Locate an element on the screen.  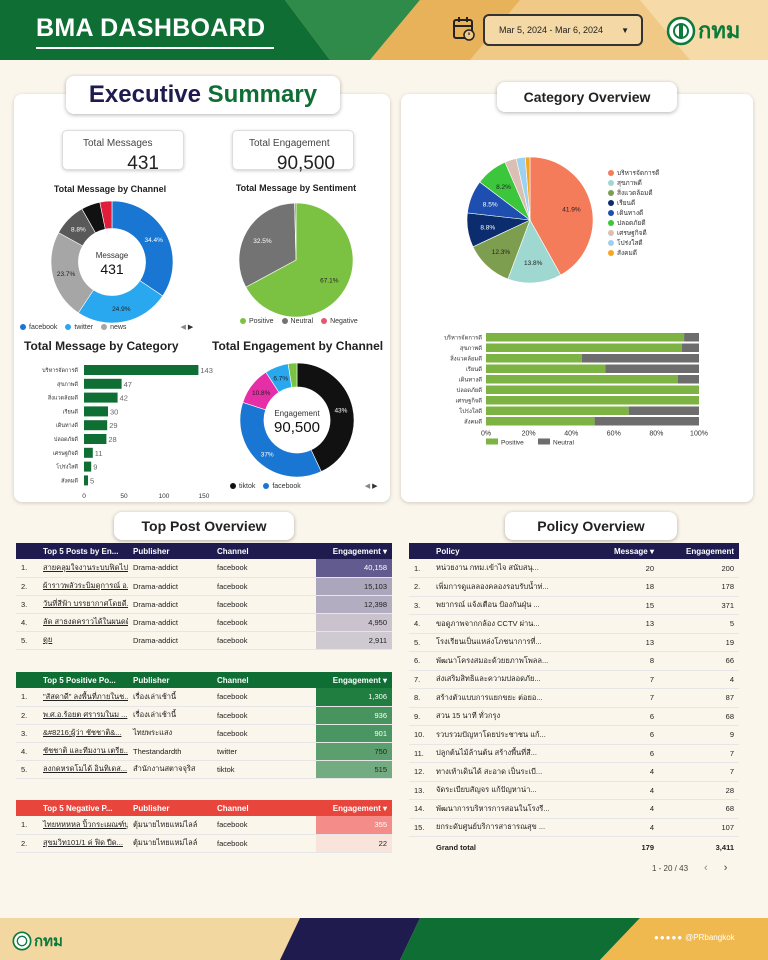
category-pie-chart: 41.9% 13.8% 12.3% 8.8% 8.5% 8.2% is located at coordinates (530, 220).